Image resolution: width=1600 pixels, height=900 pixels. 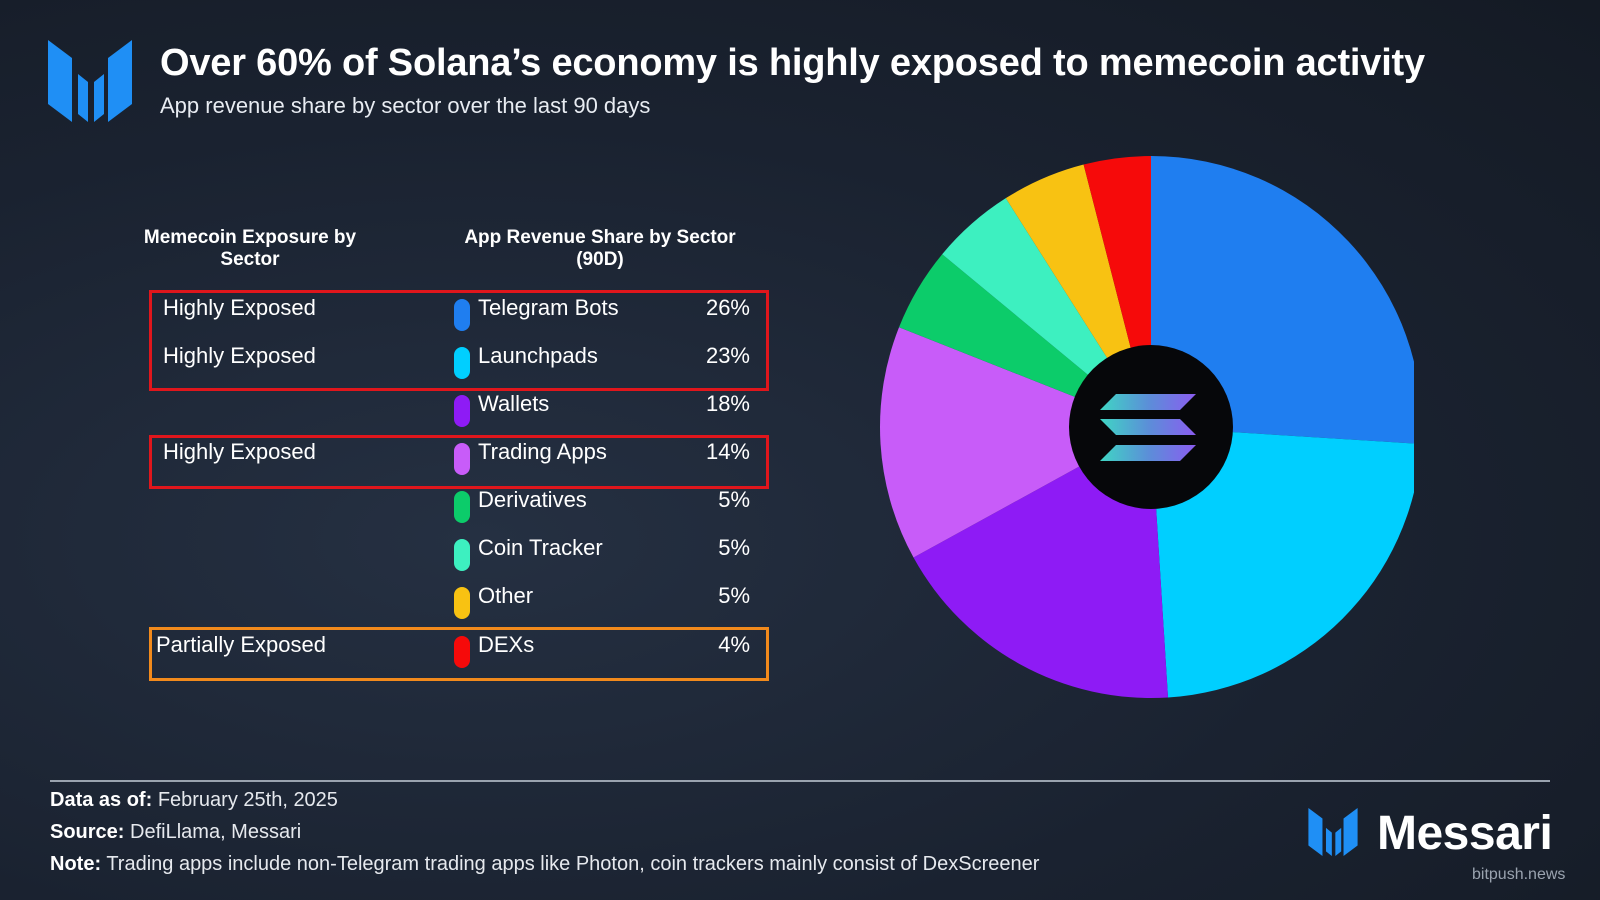 What do you see at coordinates (1041, 563) in the screenshot?
I see `pie-slice-wallets` at bounding box center [1041, 563].